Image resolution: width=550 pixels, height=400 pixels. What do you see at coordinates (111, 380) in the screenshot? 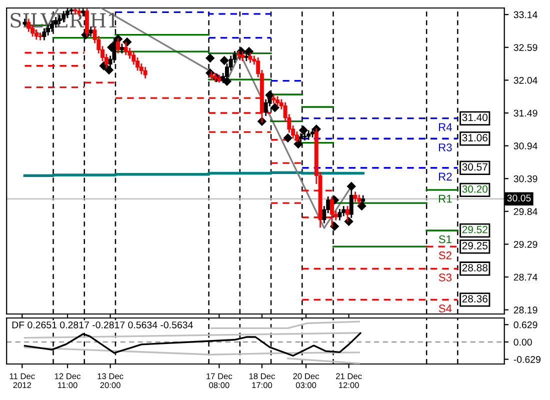
I see `x-tick-label: 13 Dec 20:00` at bounding box center [111, 380].